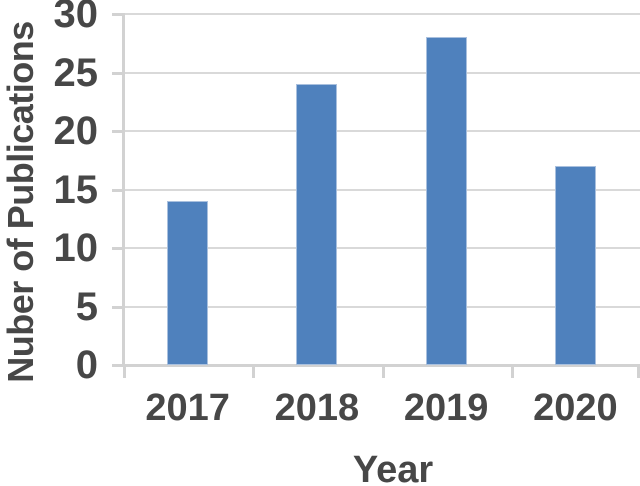 This screenshot has width=640, height=486. I want to click on x-axis-title: Year, so click(393, 467).